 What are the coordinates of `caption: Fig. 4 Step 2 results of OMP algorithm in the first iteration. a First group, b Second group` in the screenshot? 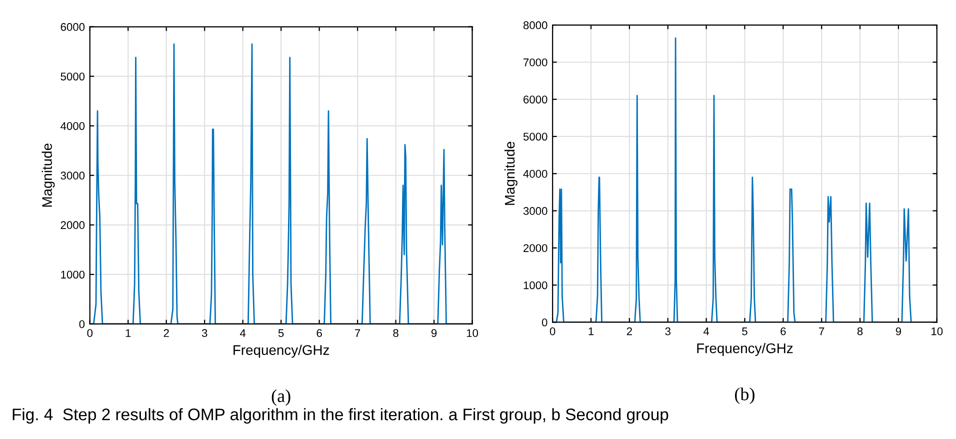 It's located at (340, 416).